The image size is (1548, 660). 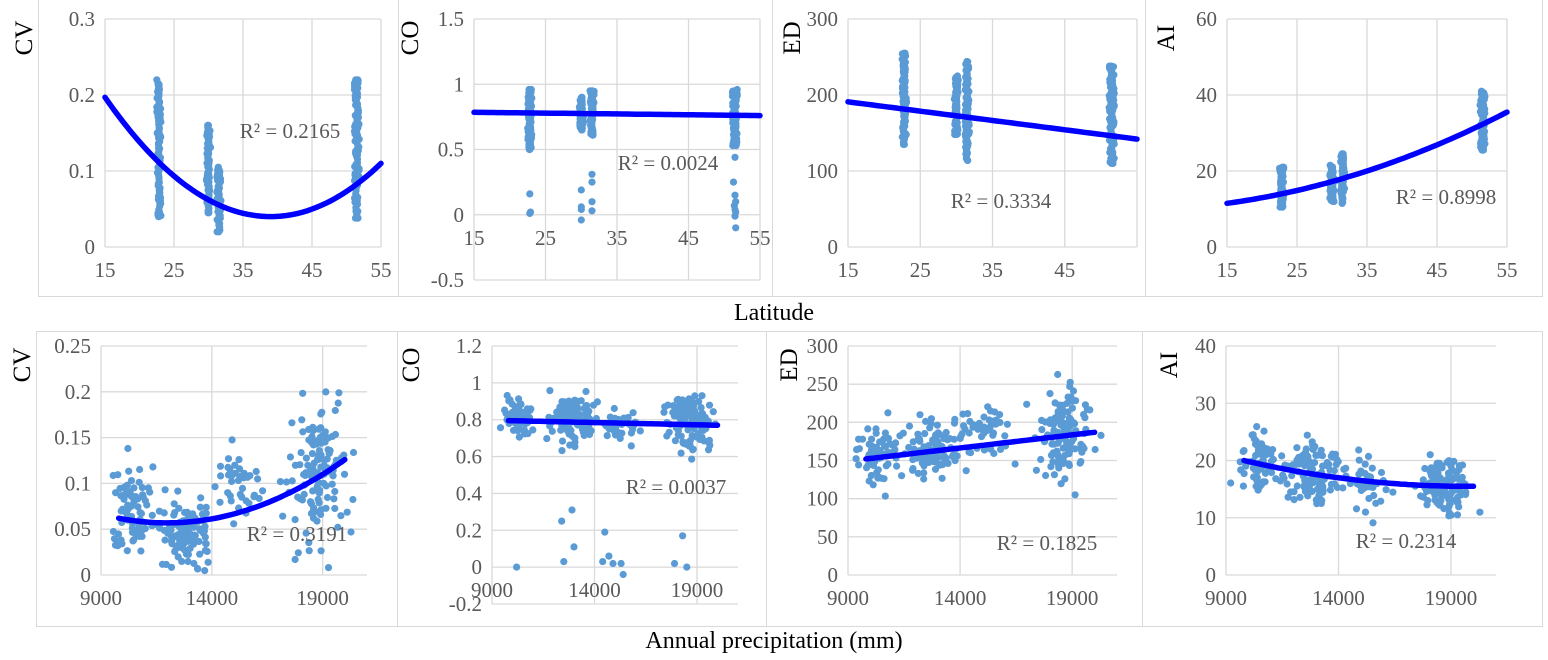 What do you see at coordinates (617, 238) in the screenshot?
I see `x-tick-label: 35` at bounding box center [617, 238].